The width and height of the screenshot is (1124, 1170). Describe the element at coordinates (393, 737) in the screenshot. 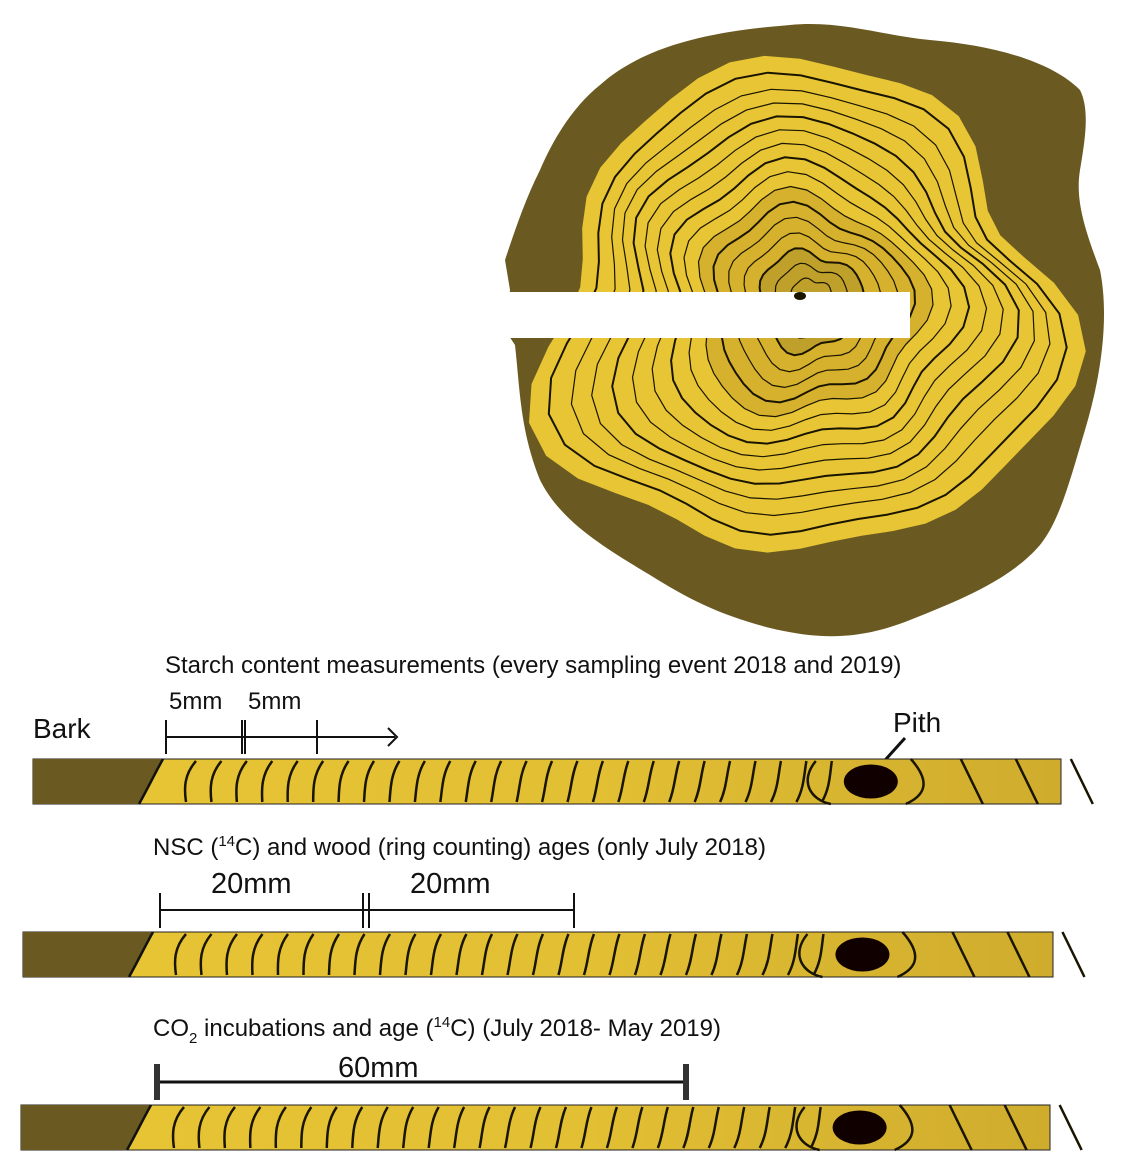

I see `arrow-head-icon` at that location.